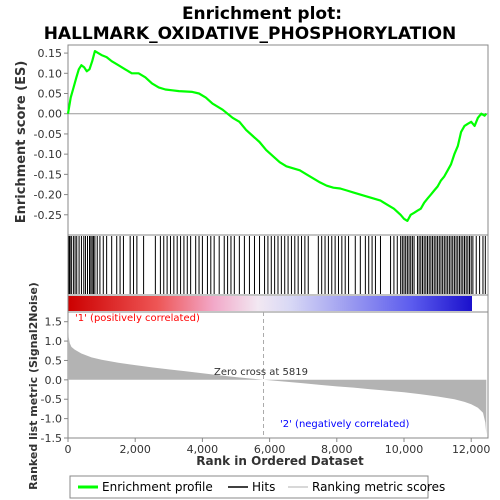  Describe the element at coordinates (404, 449) in the screenshot. I see `metric-xtick-label: 10,000` at that location.